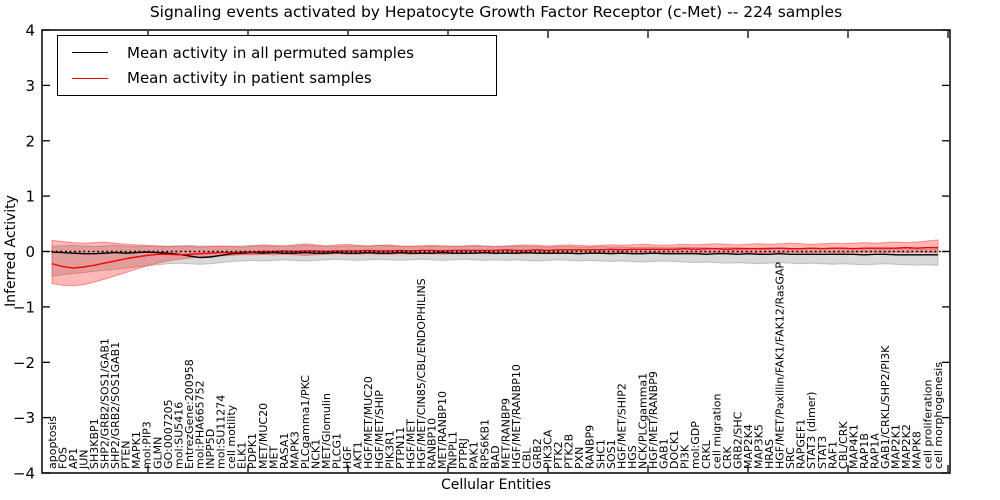  What do you see at coordinates (105, 403) in the screenshot?
I see `x-tick-label: SHP2/GRB2/SOS1/GAB1` at bounding box center [105, 403].